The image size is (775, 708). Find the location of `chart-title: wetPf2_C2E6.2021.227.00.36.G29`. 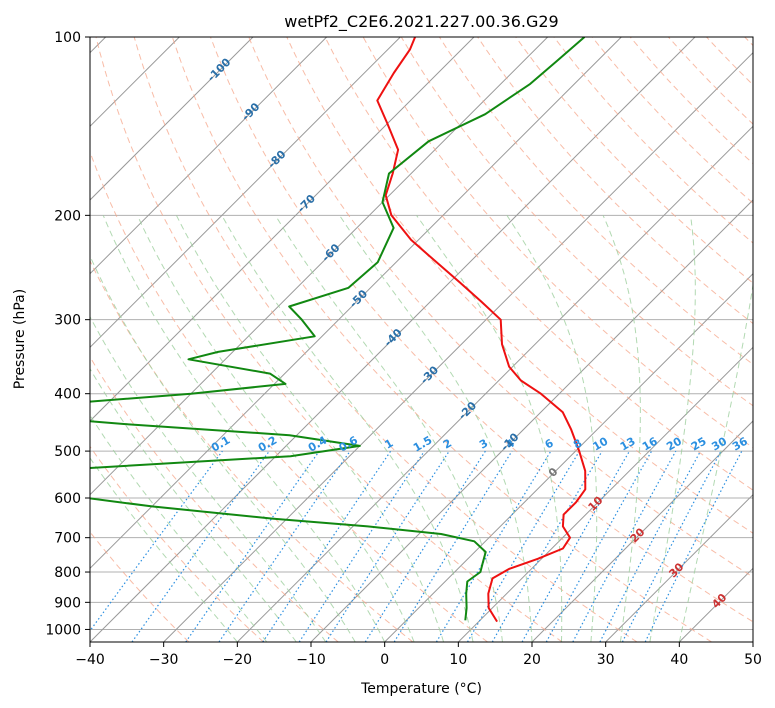

chart-title: wetPf2_C2E6.2021.227.00.36.G29 is located at coordinates (421, 22).